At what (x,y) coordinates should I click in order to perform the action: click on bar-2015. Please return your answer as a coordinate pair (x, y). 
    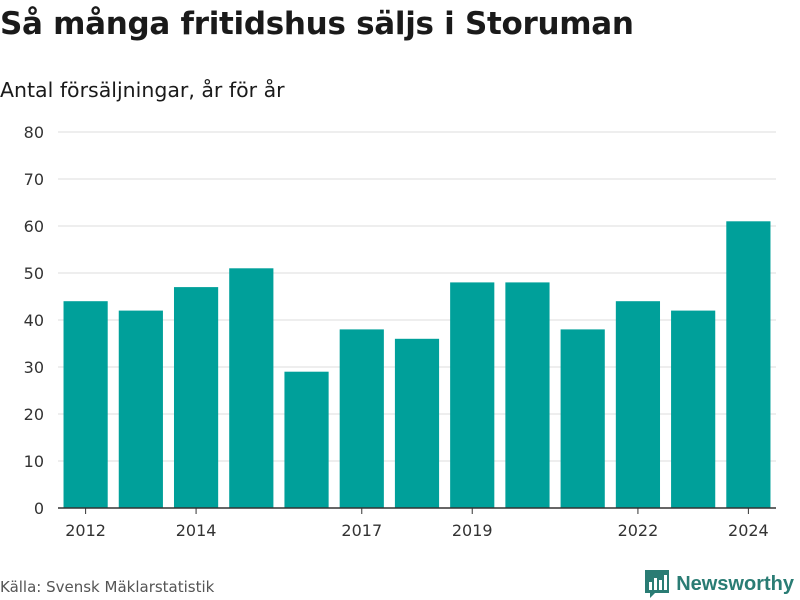
    Looking at the image, I should click on (251, 388).